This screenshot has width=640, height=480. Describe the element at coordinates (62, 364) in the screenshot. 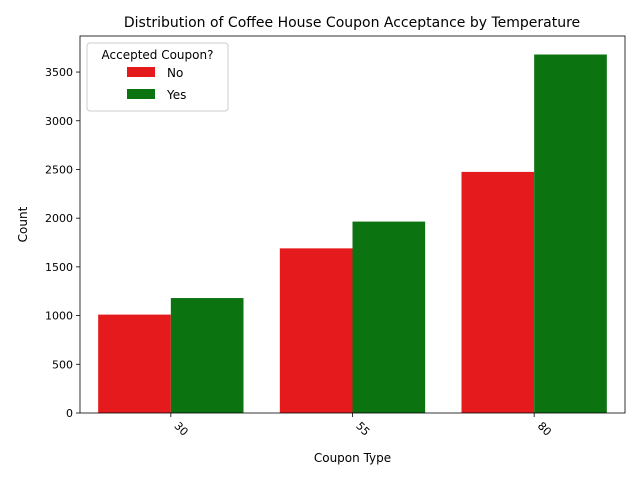

I see `y-tick-label: 500` at that location.